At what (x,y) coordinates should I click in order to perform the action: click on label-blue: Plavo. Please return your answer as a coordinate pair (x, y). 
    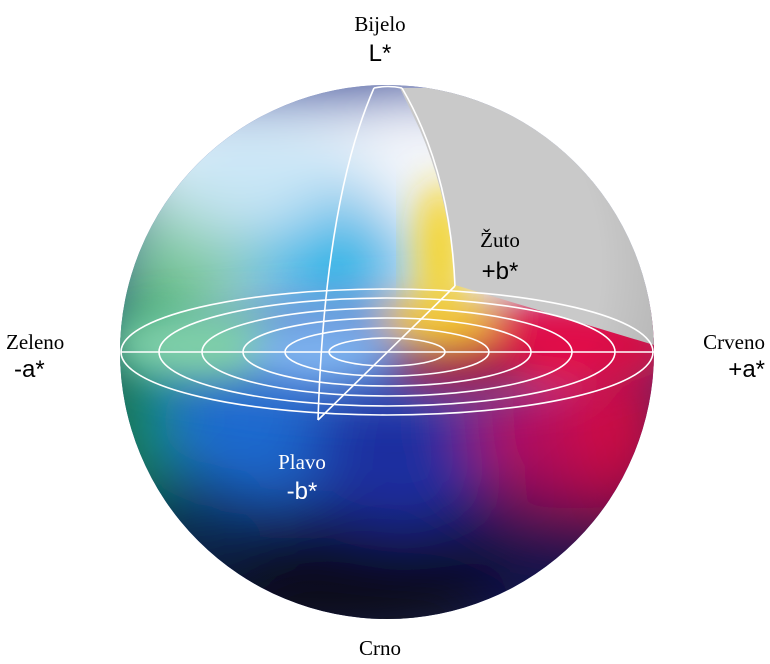
    Looking at the image, I should click on (302, 462).